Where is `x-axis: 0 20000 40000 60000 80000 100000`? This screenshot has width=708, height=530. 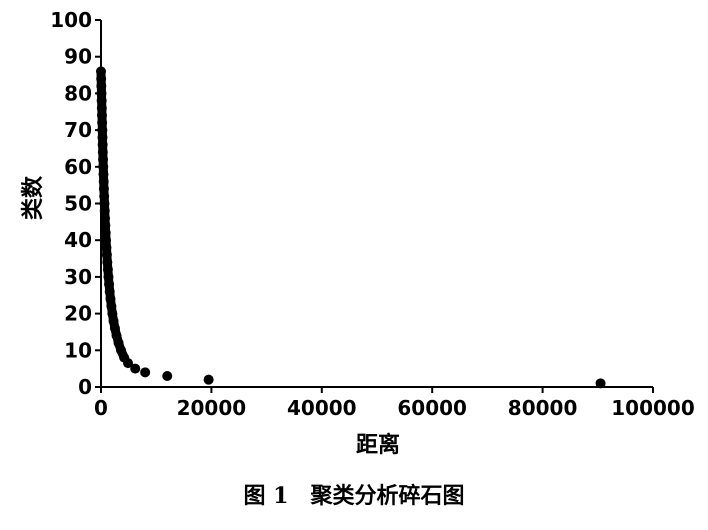 x-axis: 0 20000 40000 60000 80000 100000 is located at coordinates (394, 403).